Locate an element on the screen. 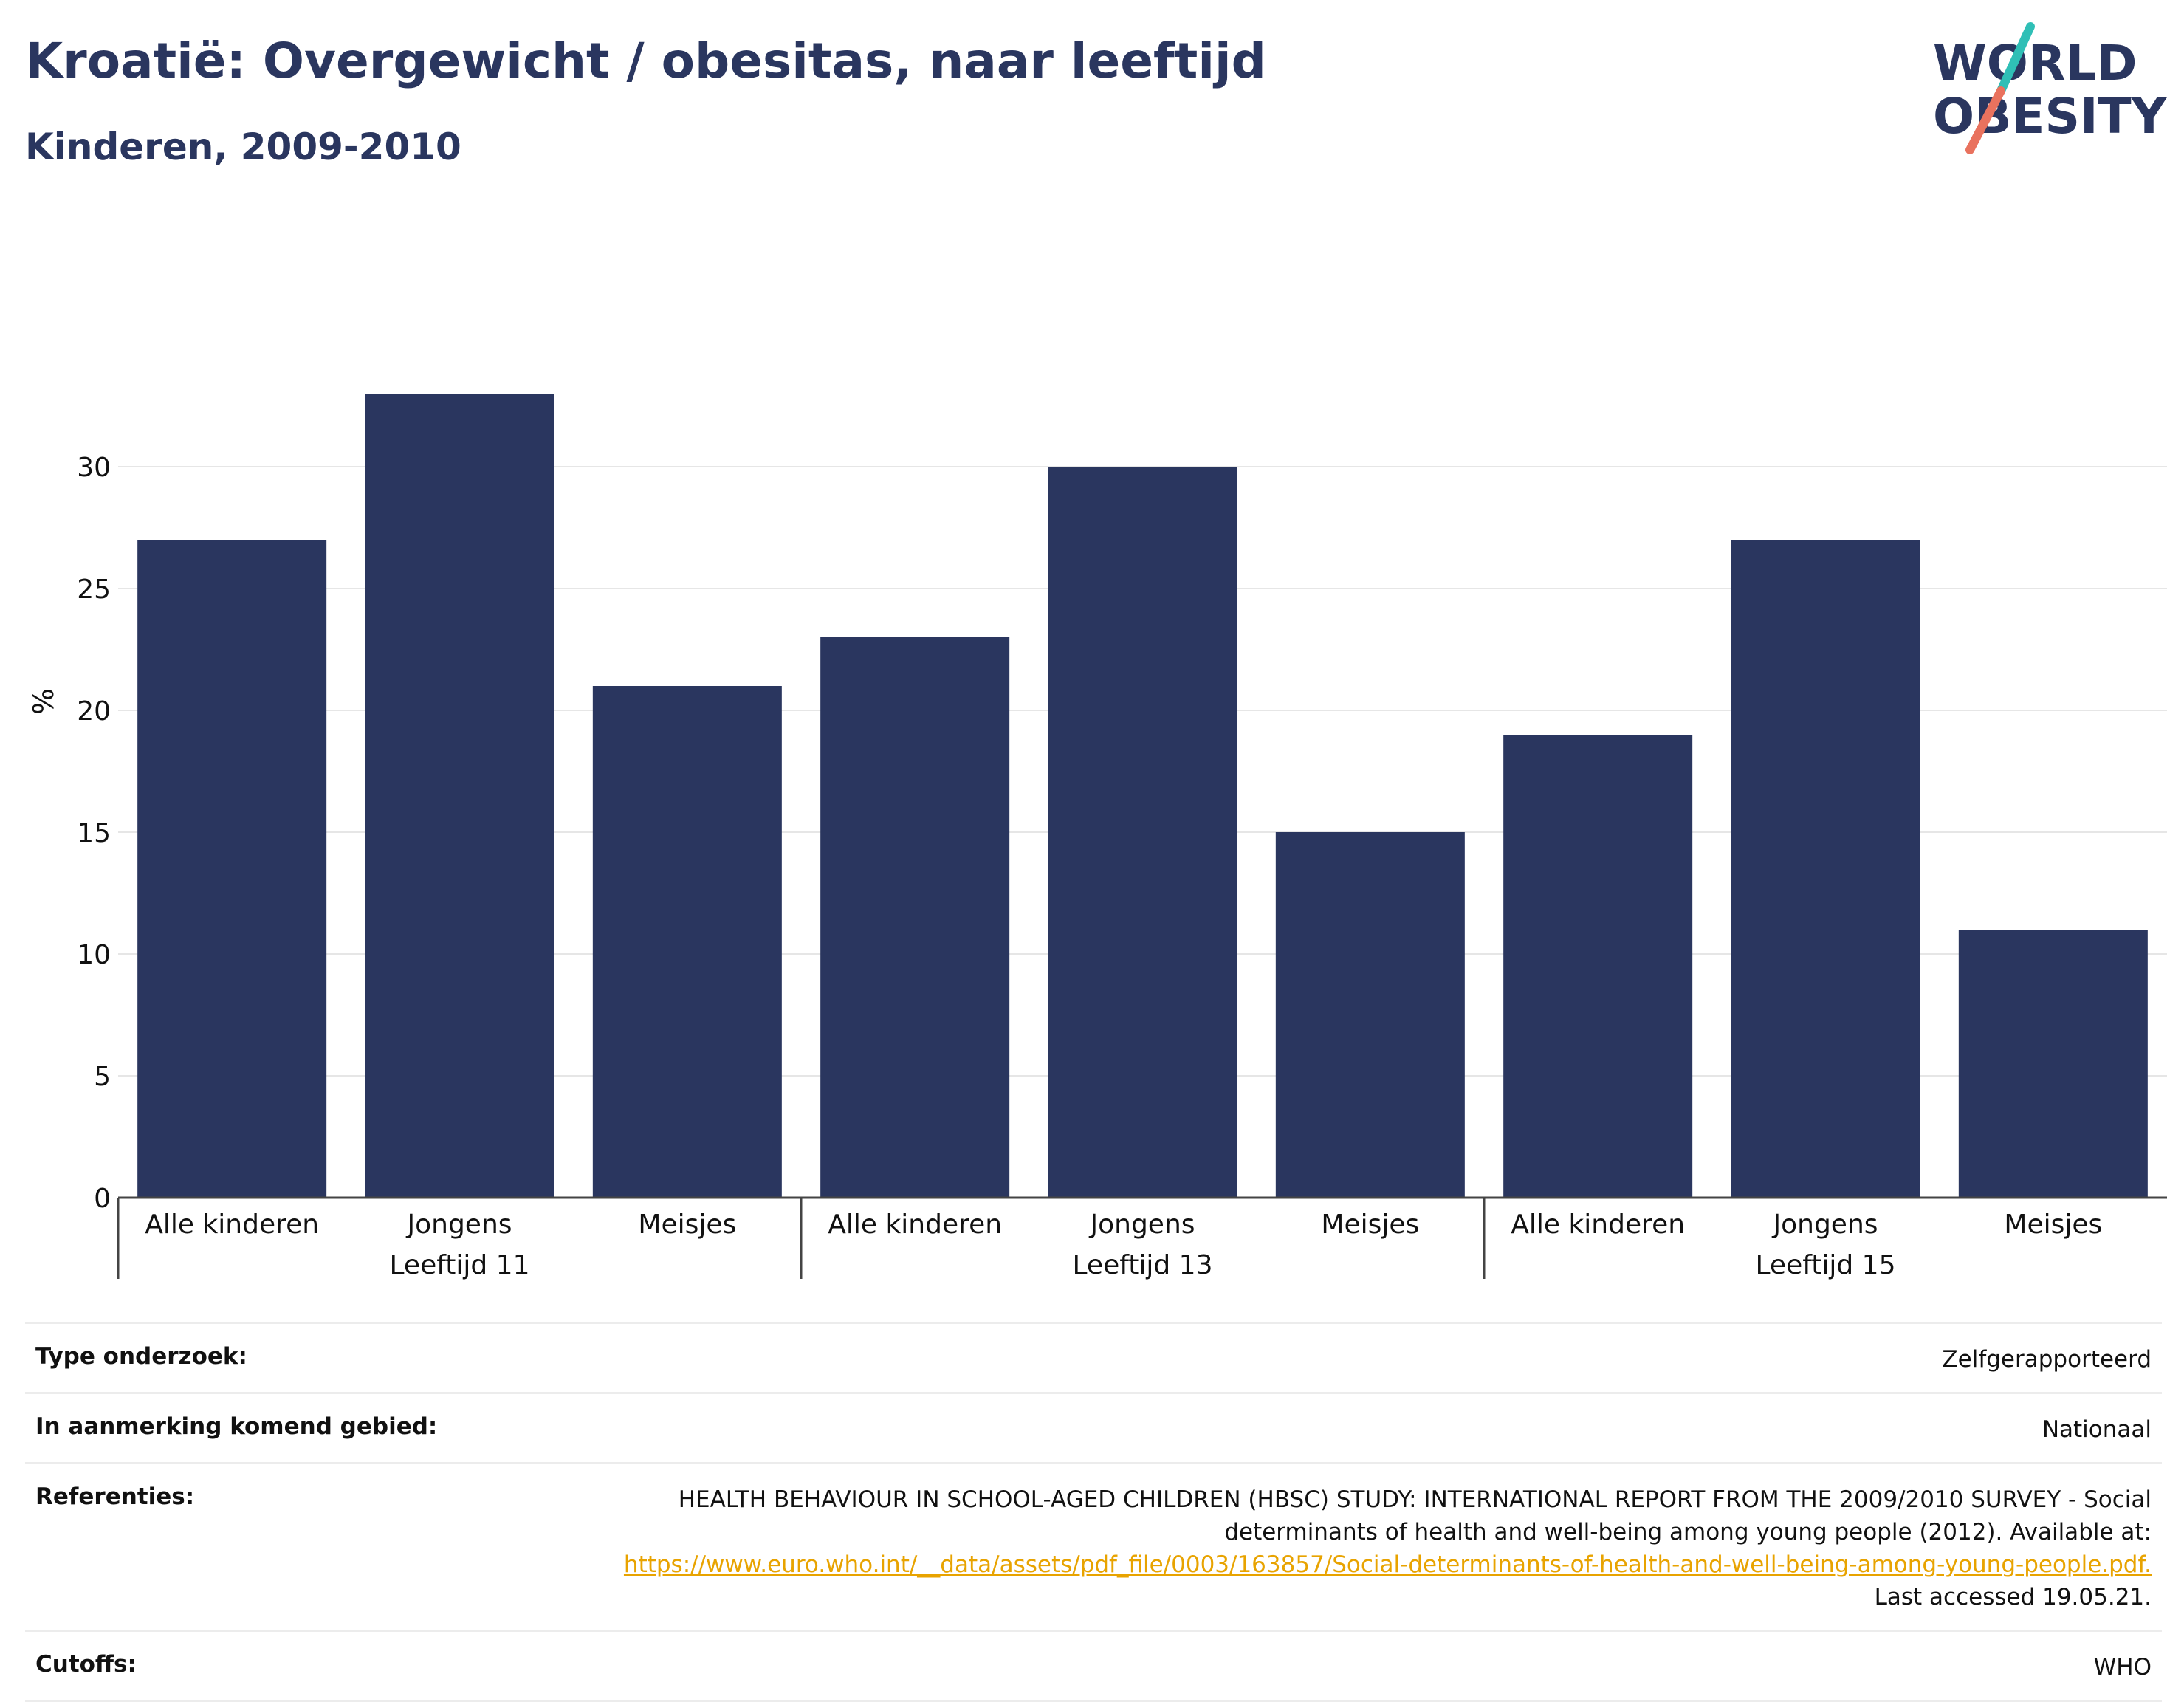  logo-slash-bottom is located at coordinates (1985, 120).